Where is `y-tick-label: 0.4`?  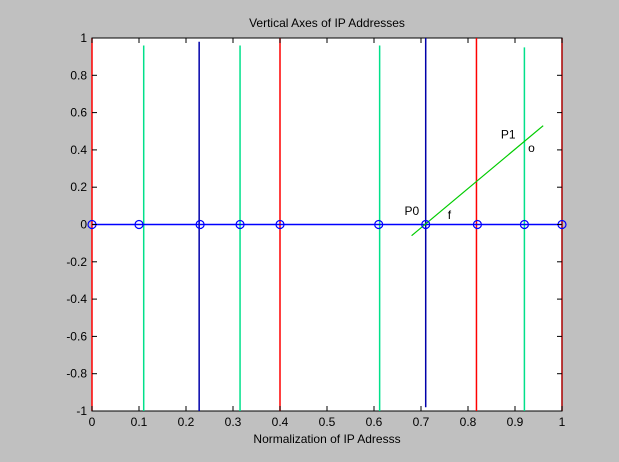
y-tick-label: 0.4 is located at coordinates (78, 150).